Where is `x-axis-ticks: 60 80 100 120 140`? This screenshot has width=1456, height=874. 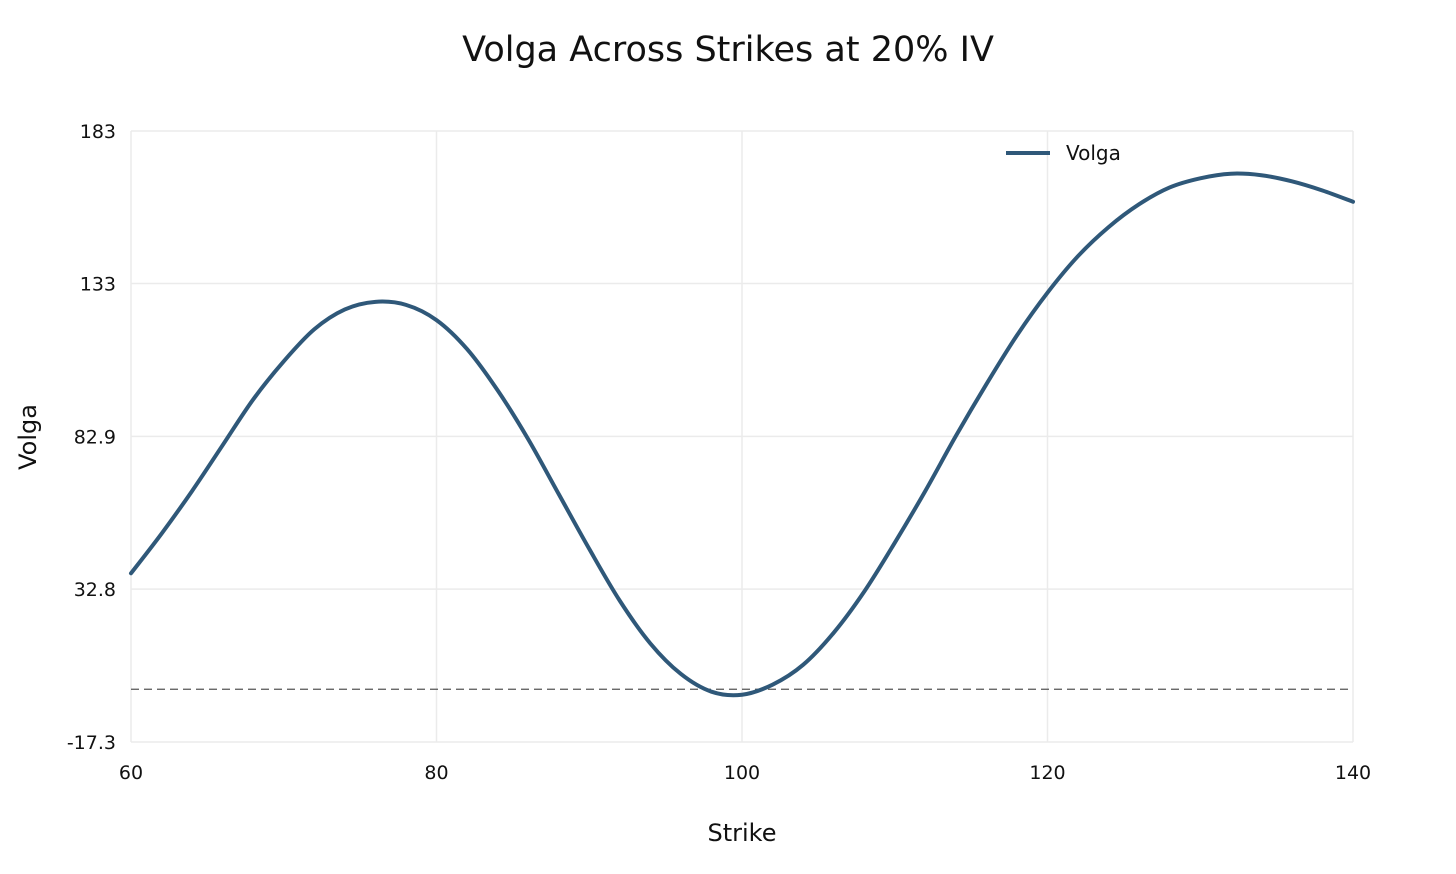 x-axis-ticks: 60 80 100 120 140 is located at coordinates (745, 773).